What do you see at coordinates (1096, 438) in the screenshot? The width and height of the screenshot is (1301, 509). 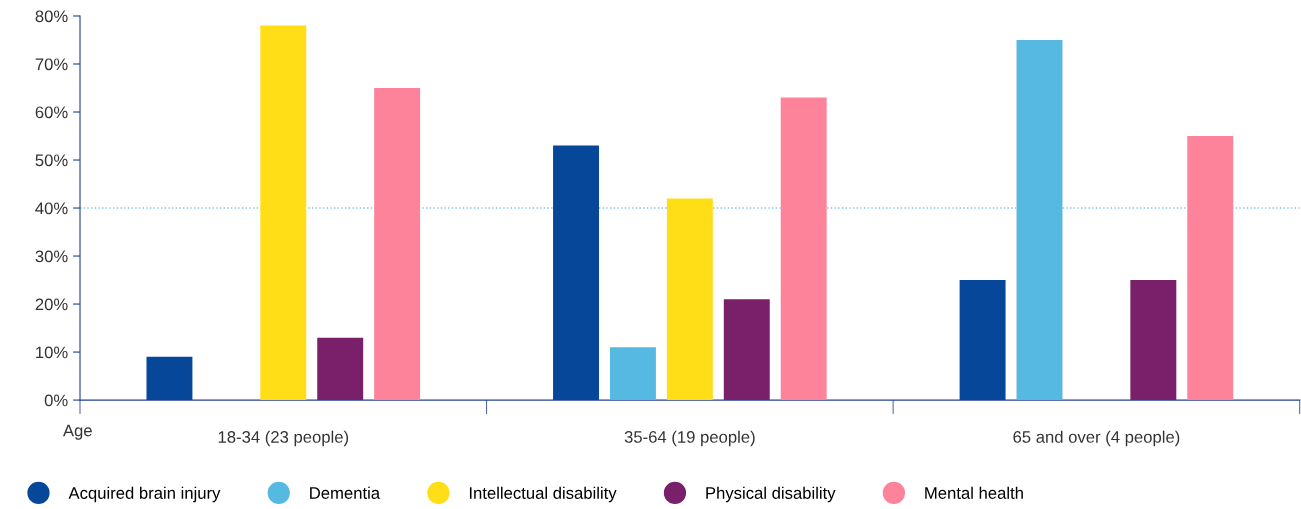 I see `x-tick-label: 65 and over (4 people)` at bounding box center [1096, 438].